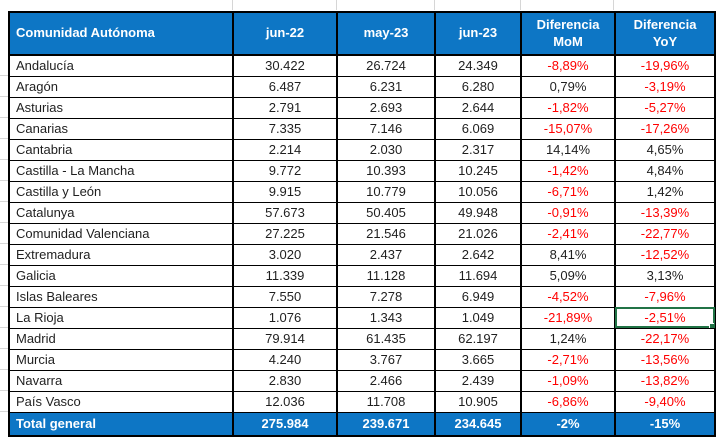 This screenshot has height=444, width=722. What do you see at coordinates (386, 254) in the screenshot?
I see `value-may23-cell: 2.437` at bounding box center [386, 254].